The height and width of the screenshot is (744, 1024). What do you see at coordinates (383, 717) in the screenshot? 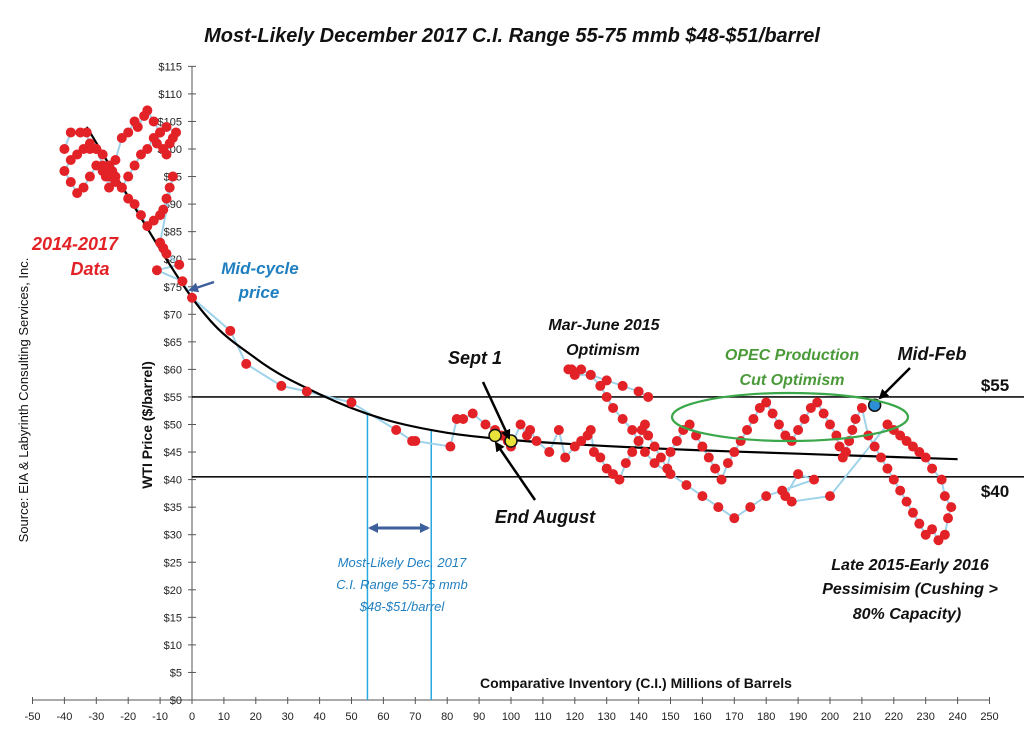
I see `x-tick-label: 60` at bounding box center [383, 717].